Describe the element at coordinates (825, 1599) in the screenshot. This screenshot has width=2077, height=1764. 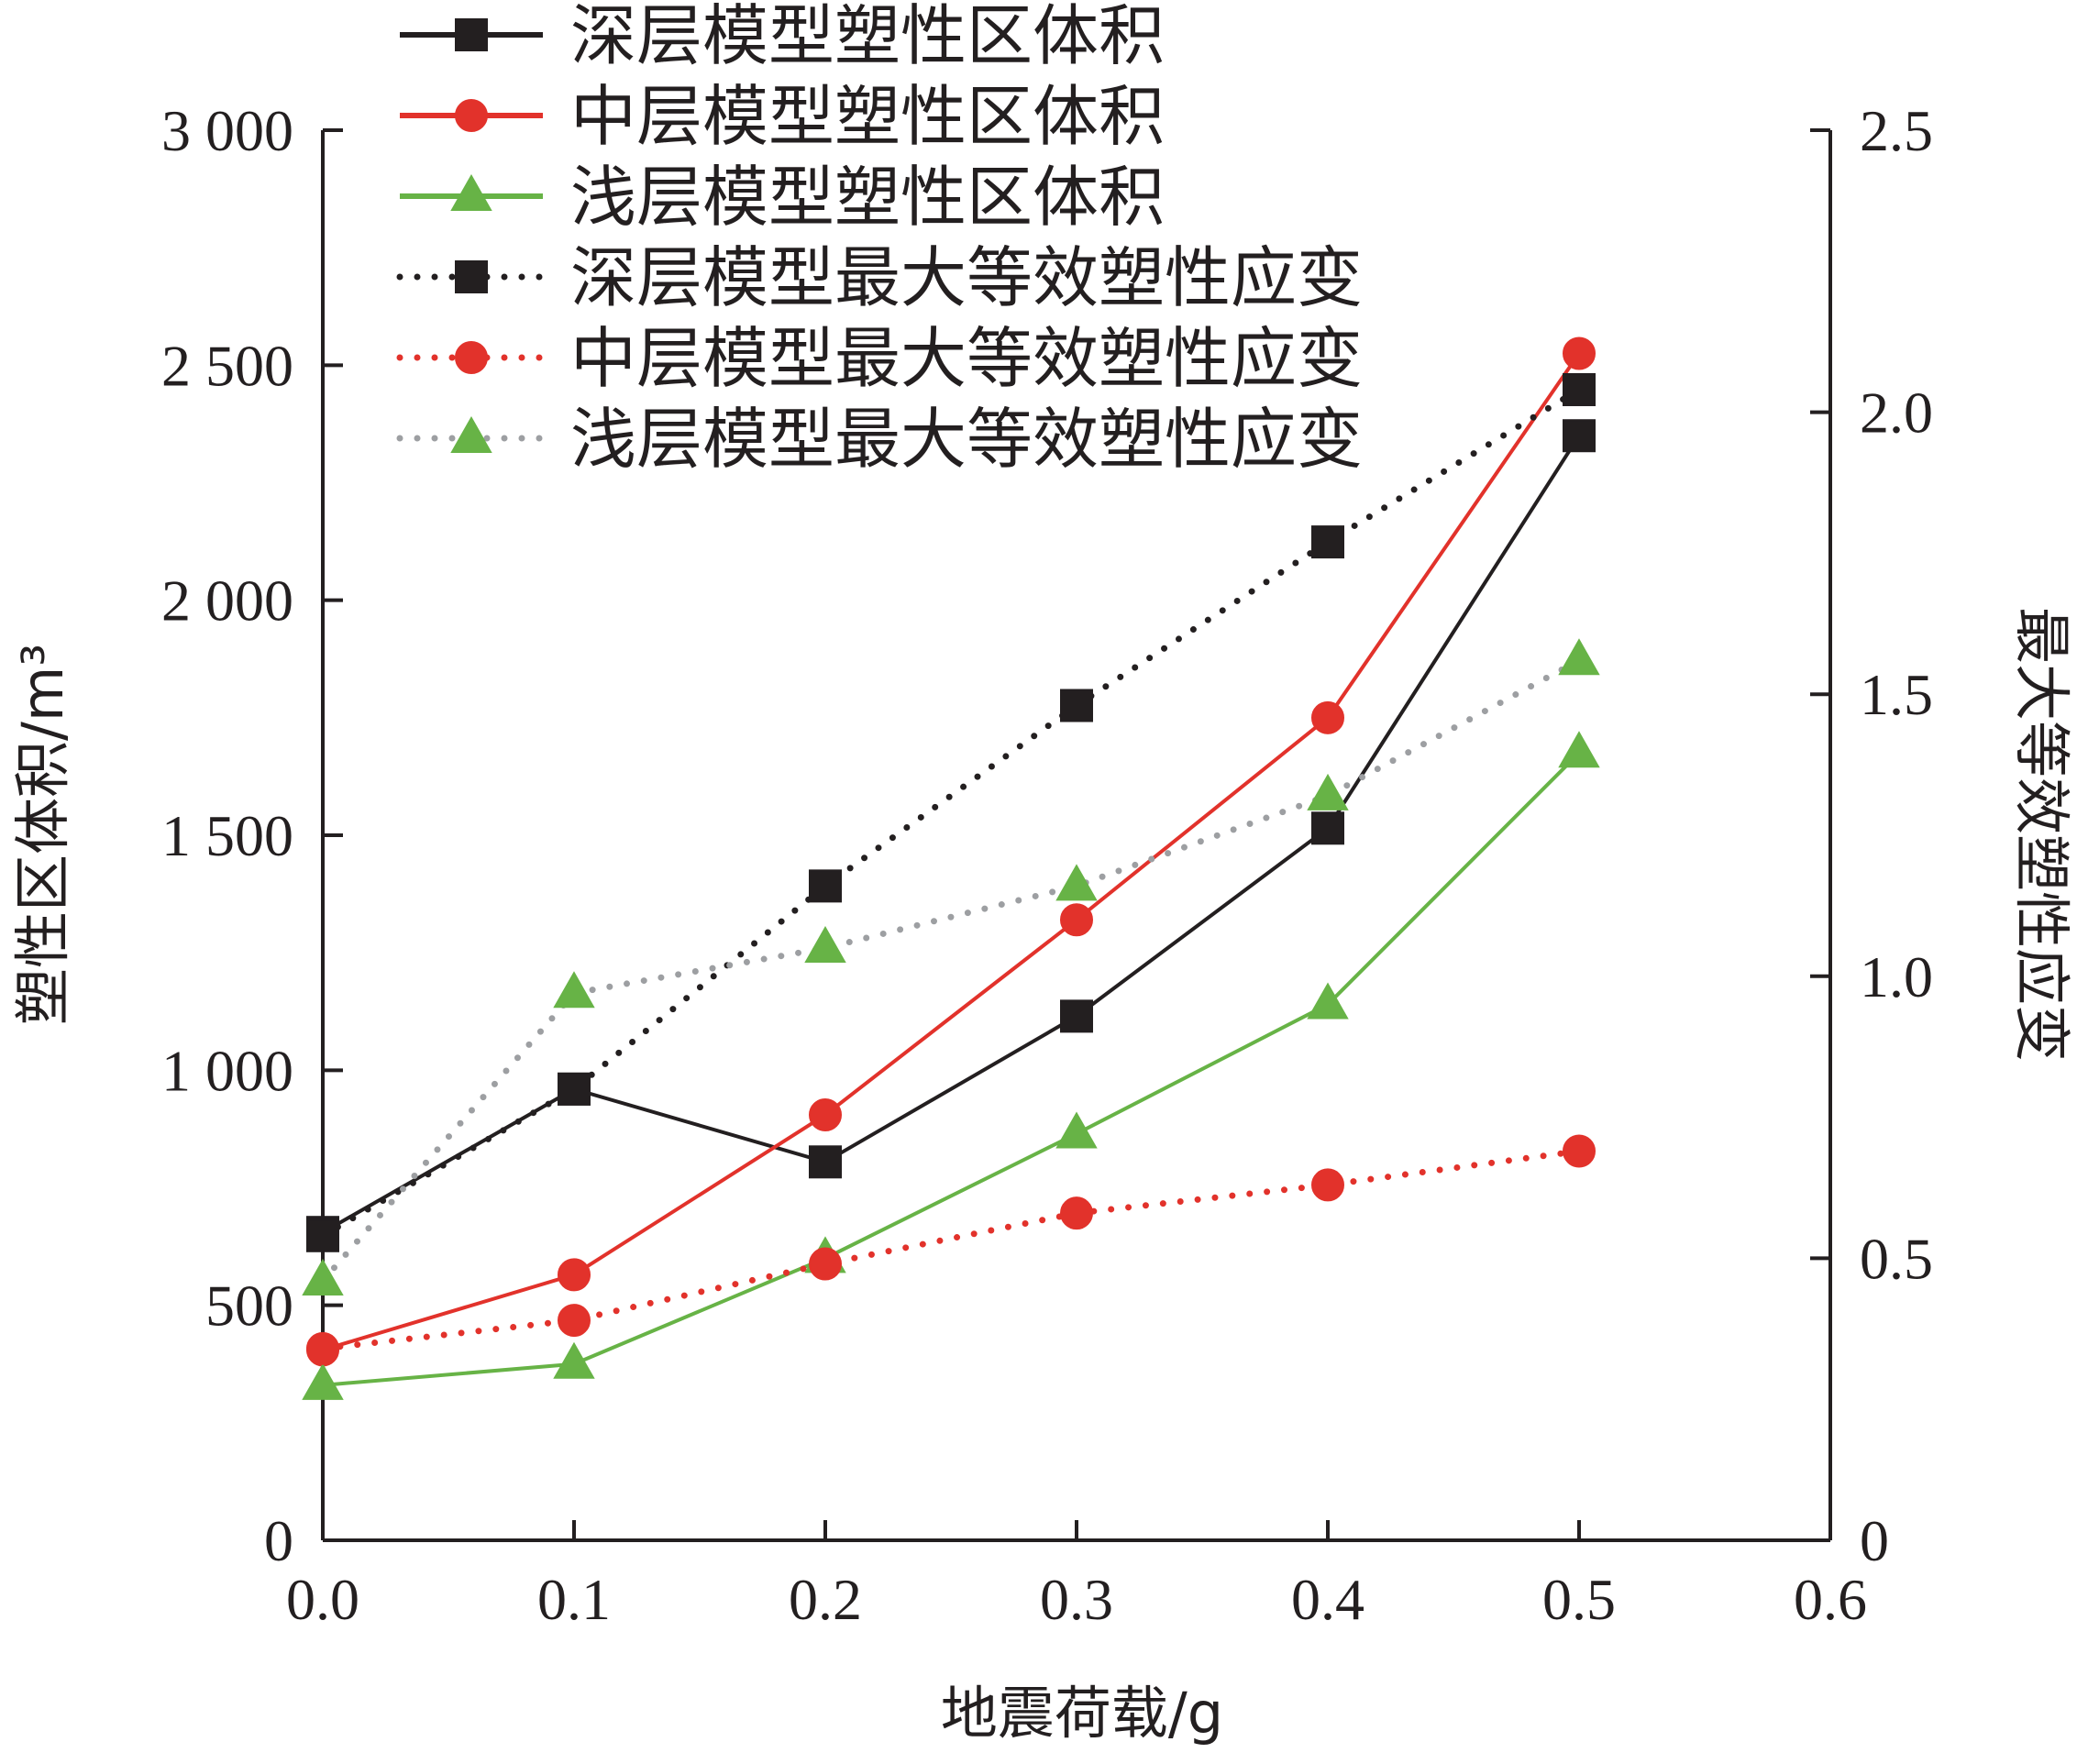
I see `x-tick-label: 0.2` at that location.